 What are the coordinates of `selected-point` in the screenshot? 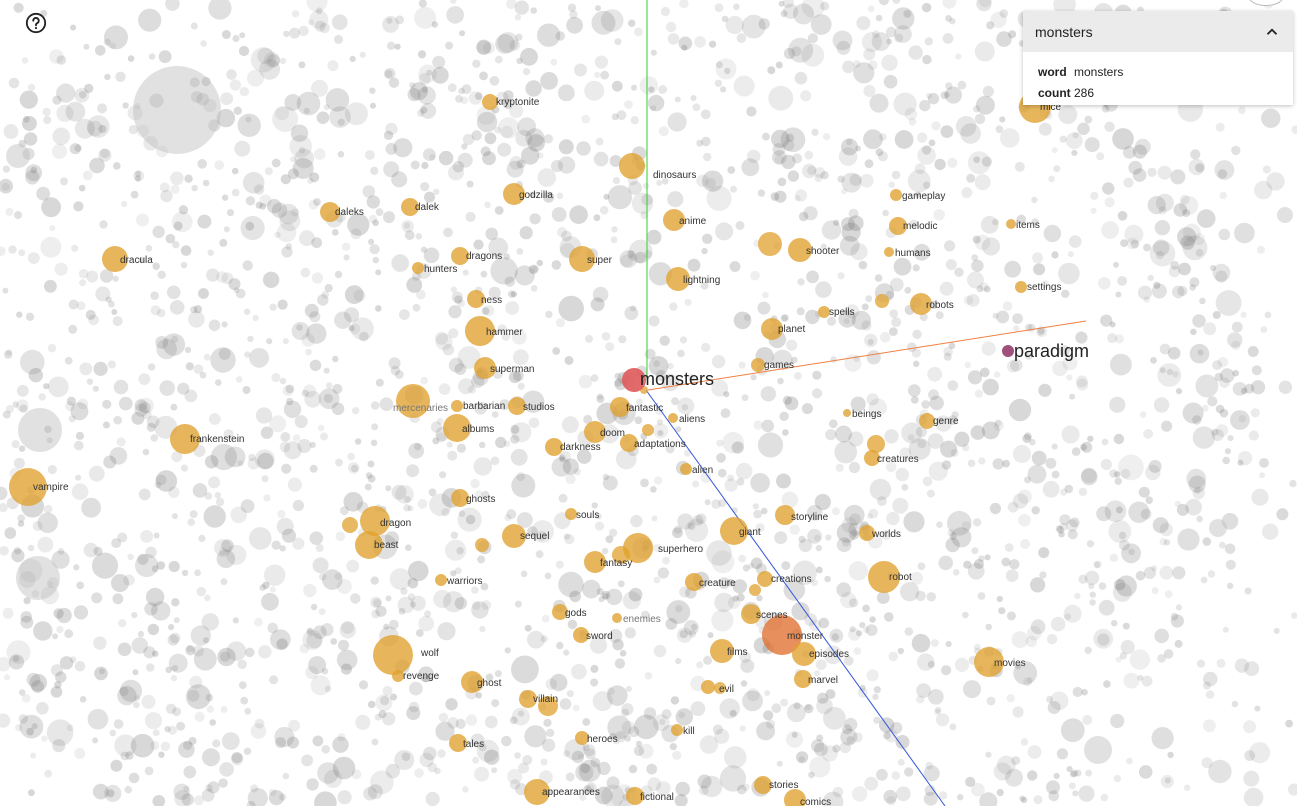 It's located at (634, 380).